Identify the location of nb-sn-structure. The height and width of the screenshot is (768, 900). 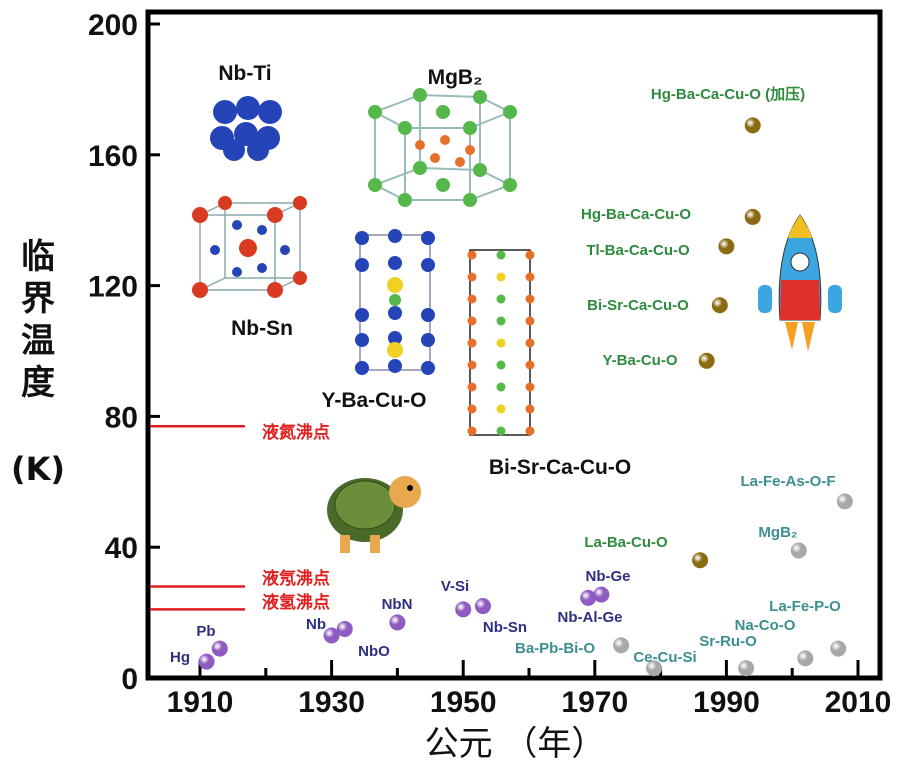
(249, 247).